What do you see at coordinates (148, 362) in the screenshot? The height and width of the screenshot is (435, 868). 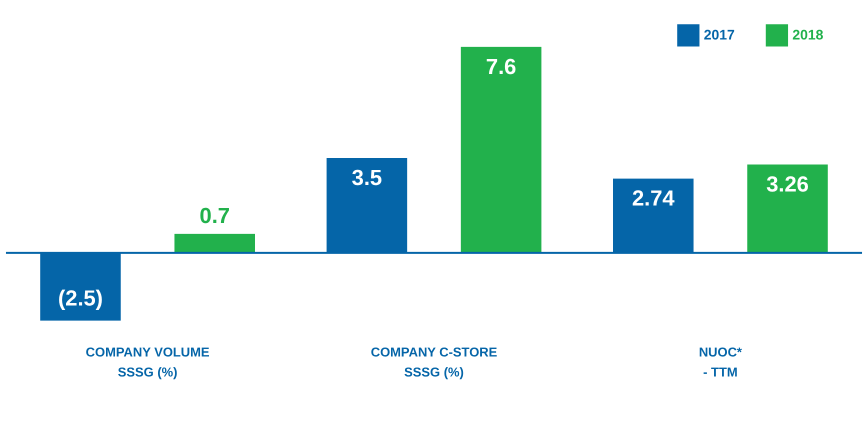 I see `x-tick-label: COMPANY VOLUME SSSG (%)` at bounding box center [148, 362].